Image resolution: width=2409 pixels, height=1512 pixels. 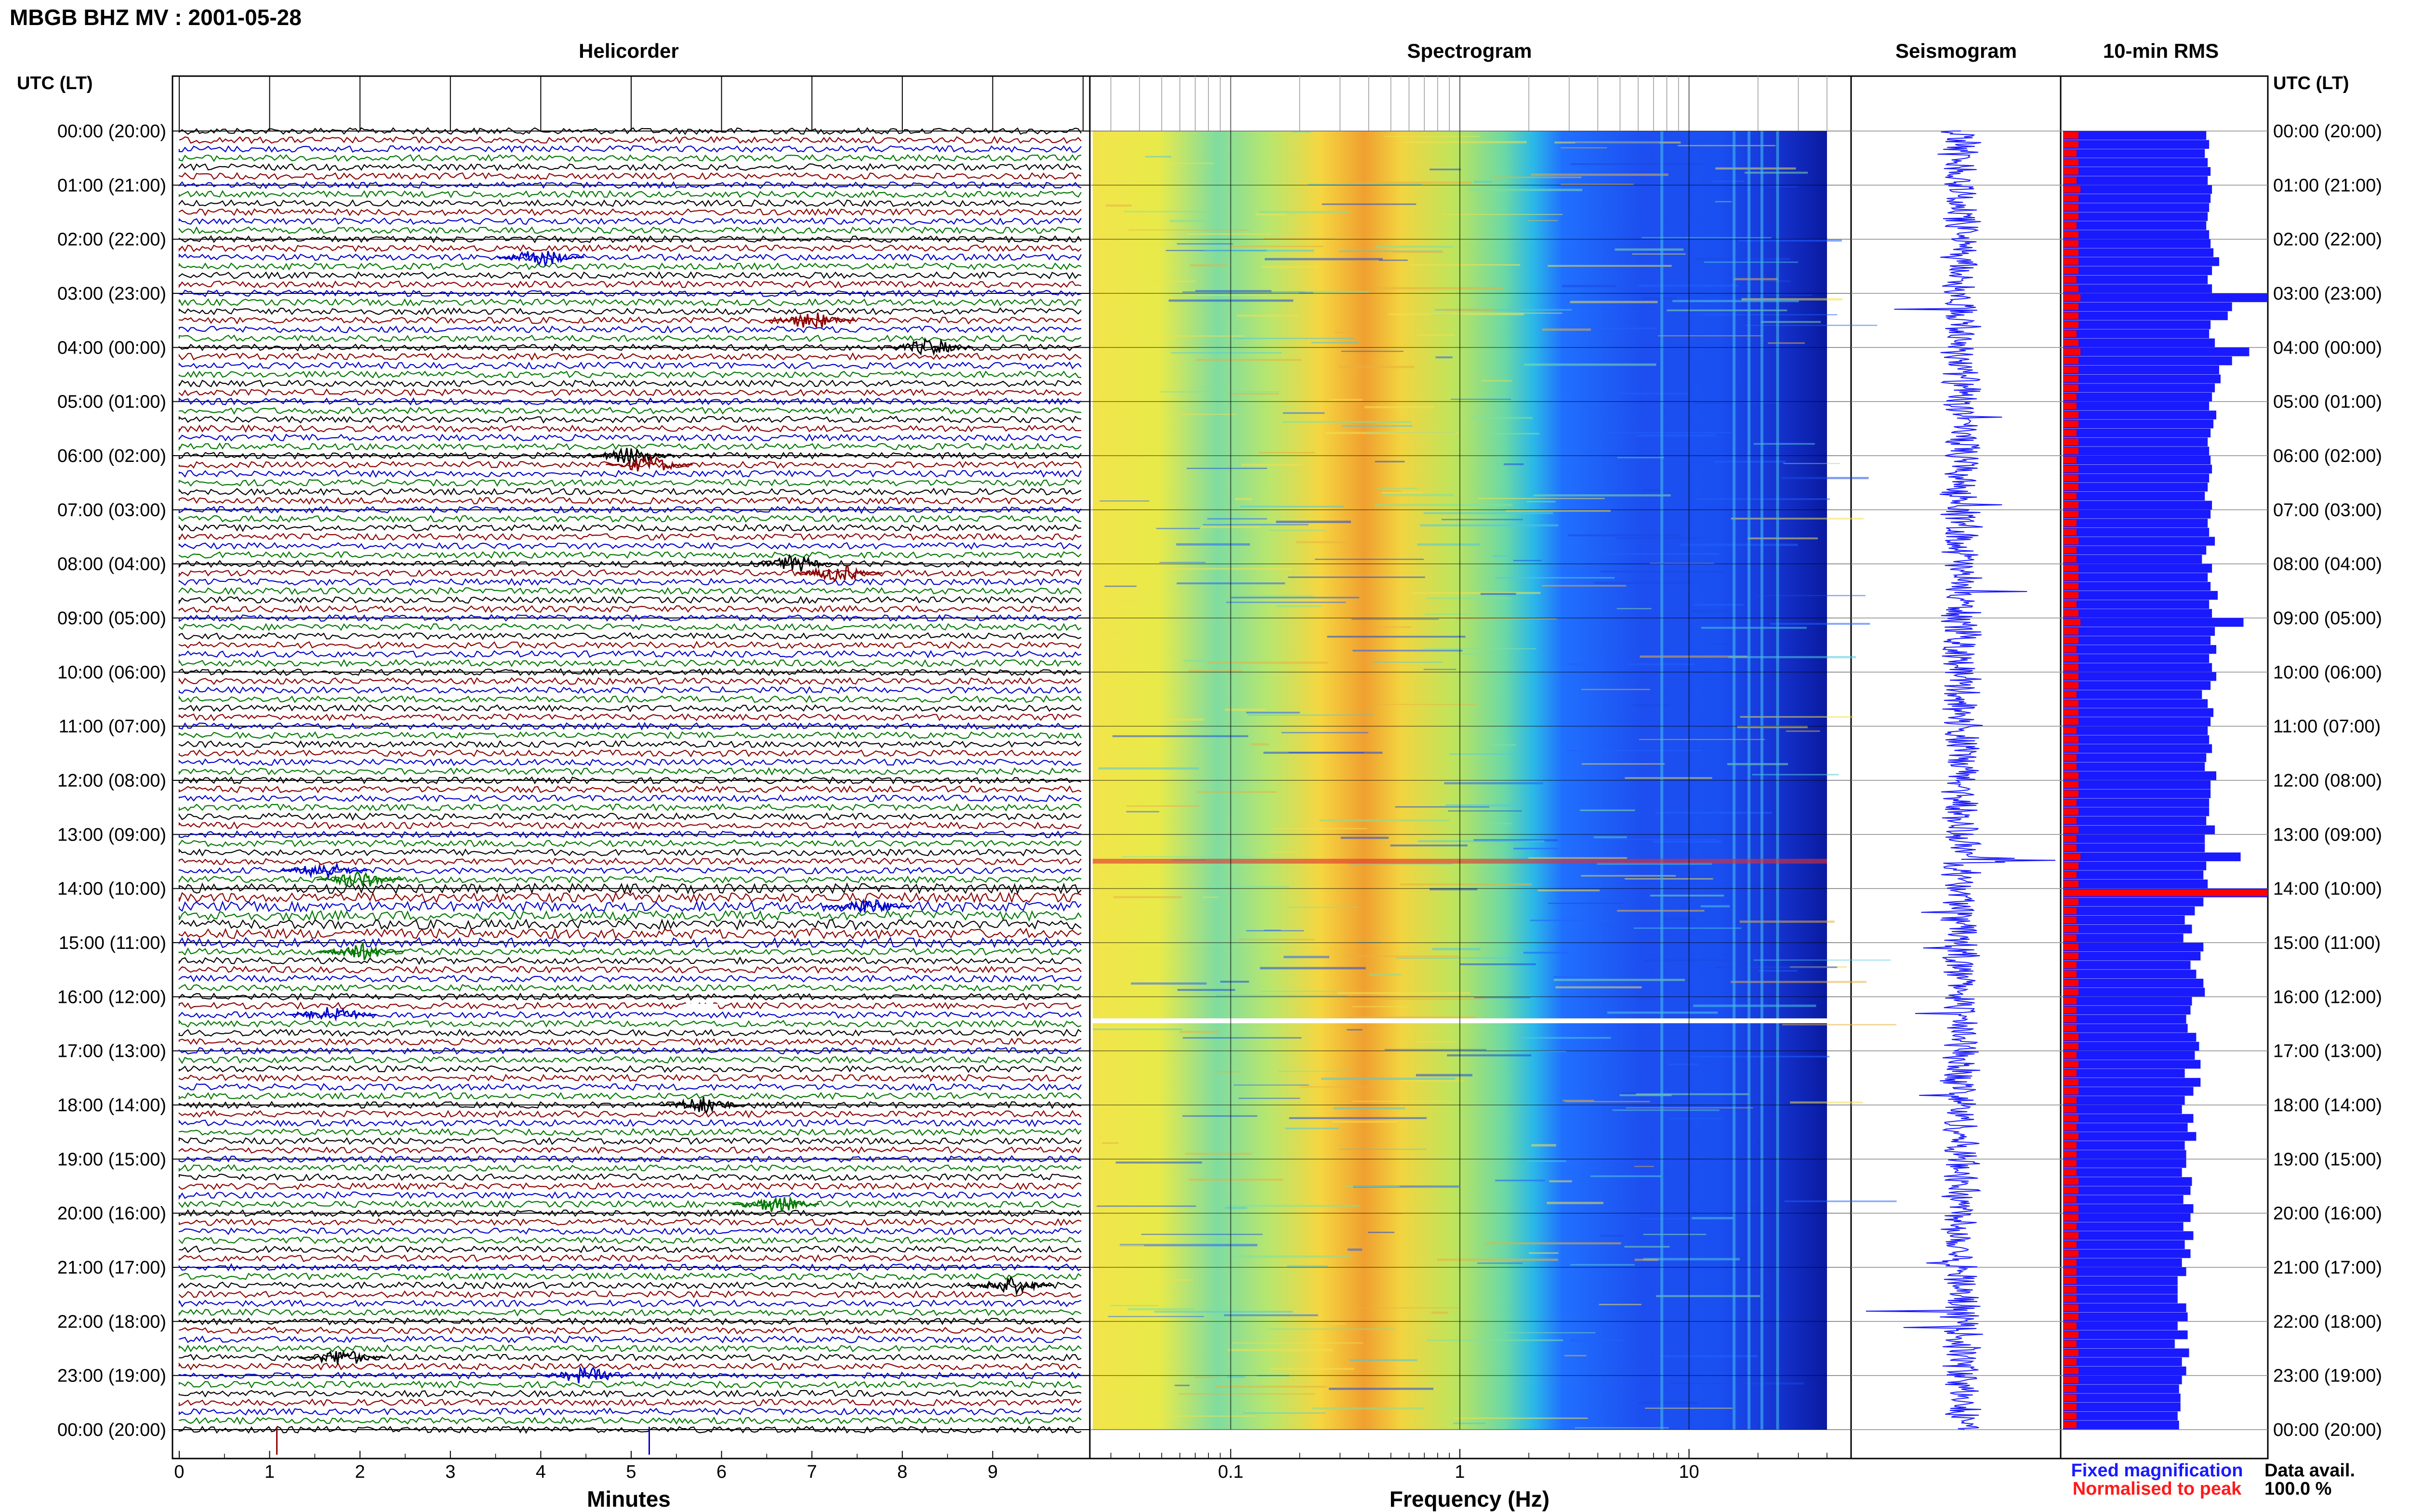 What do you see at coordinates (112, 727) in the screenshot?
I see `time-label-left: 11:00 (07:00)` at bounding box center [112, 727].